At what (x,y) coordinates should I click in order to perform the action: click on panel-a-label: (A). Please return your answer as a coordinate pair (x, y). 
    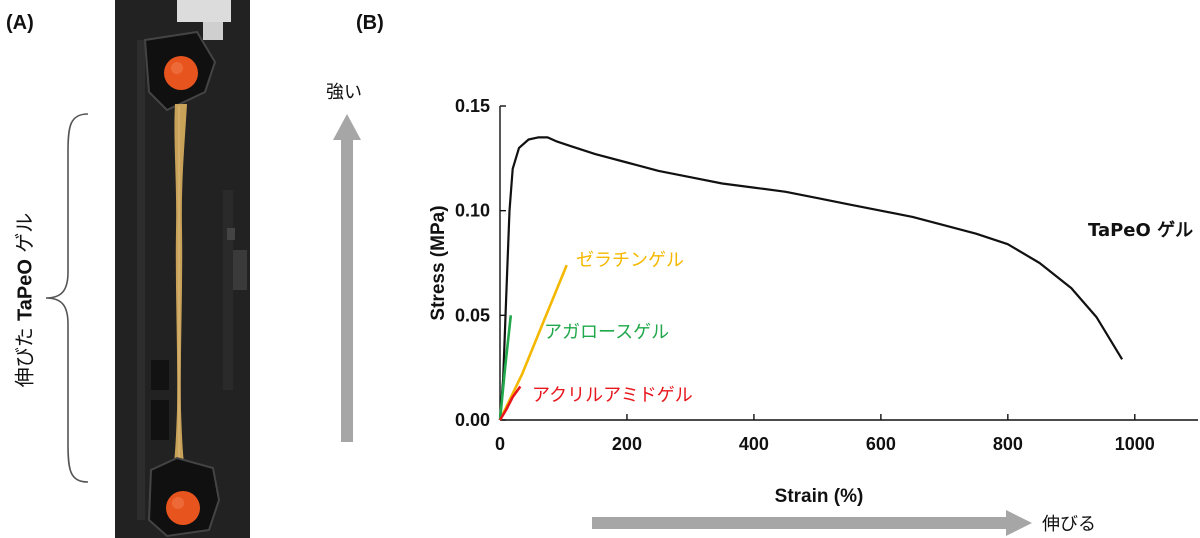
    Looking at the image, I should click on (20, 23).